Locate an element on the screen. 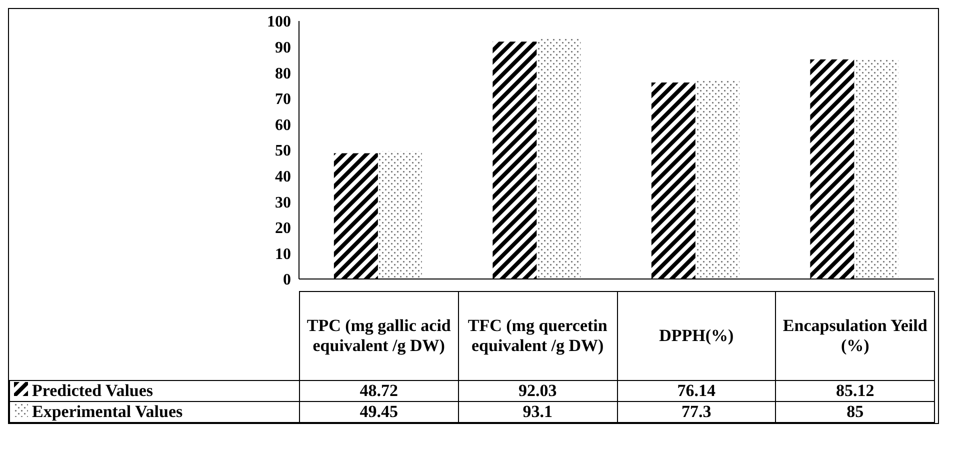  x-tick-label: TPC (mg gallic acid equivalent /g DW) is located at coordinates (379, 336).